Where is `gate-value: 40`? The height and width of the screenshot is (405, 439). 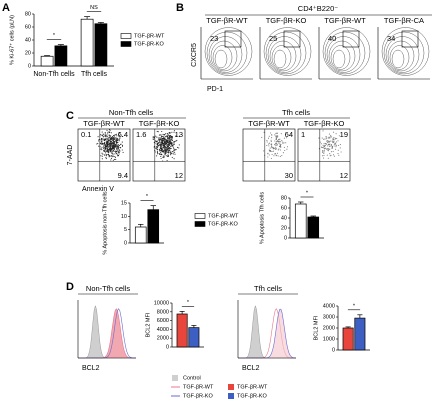
gate-value: 40 is located at coordinates (332, 38).